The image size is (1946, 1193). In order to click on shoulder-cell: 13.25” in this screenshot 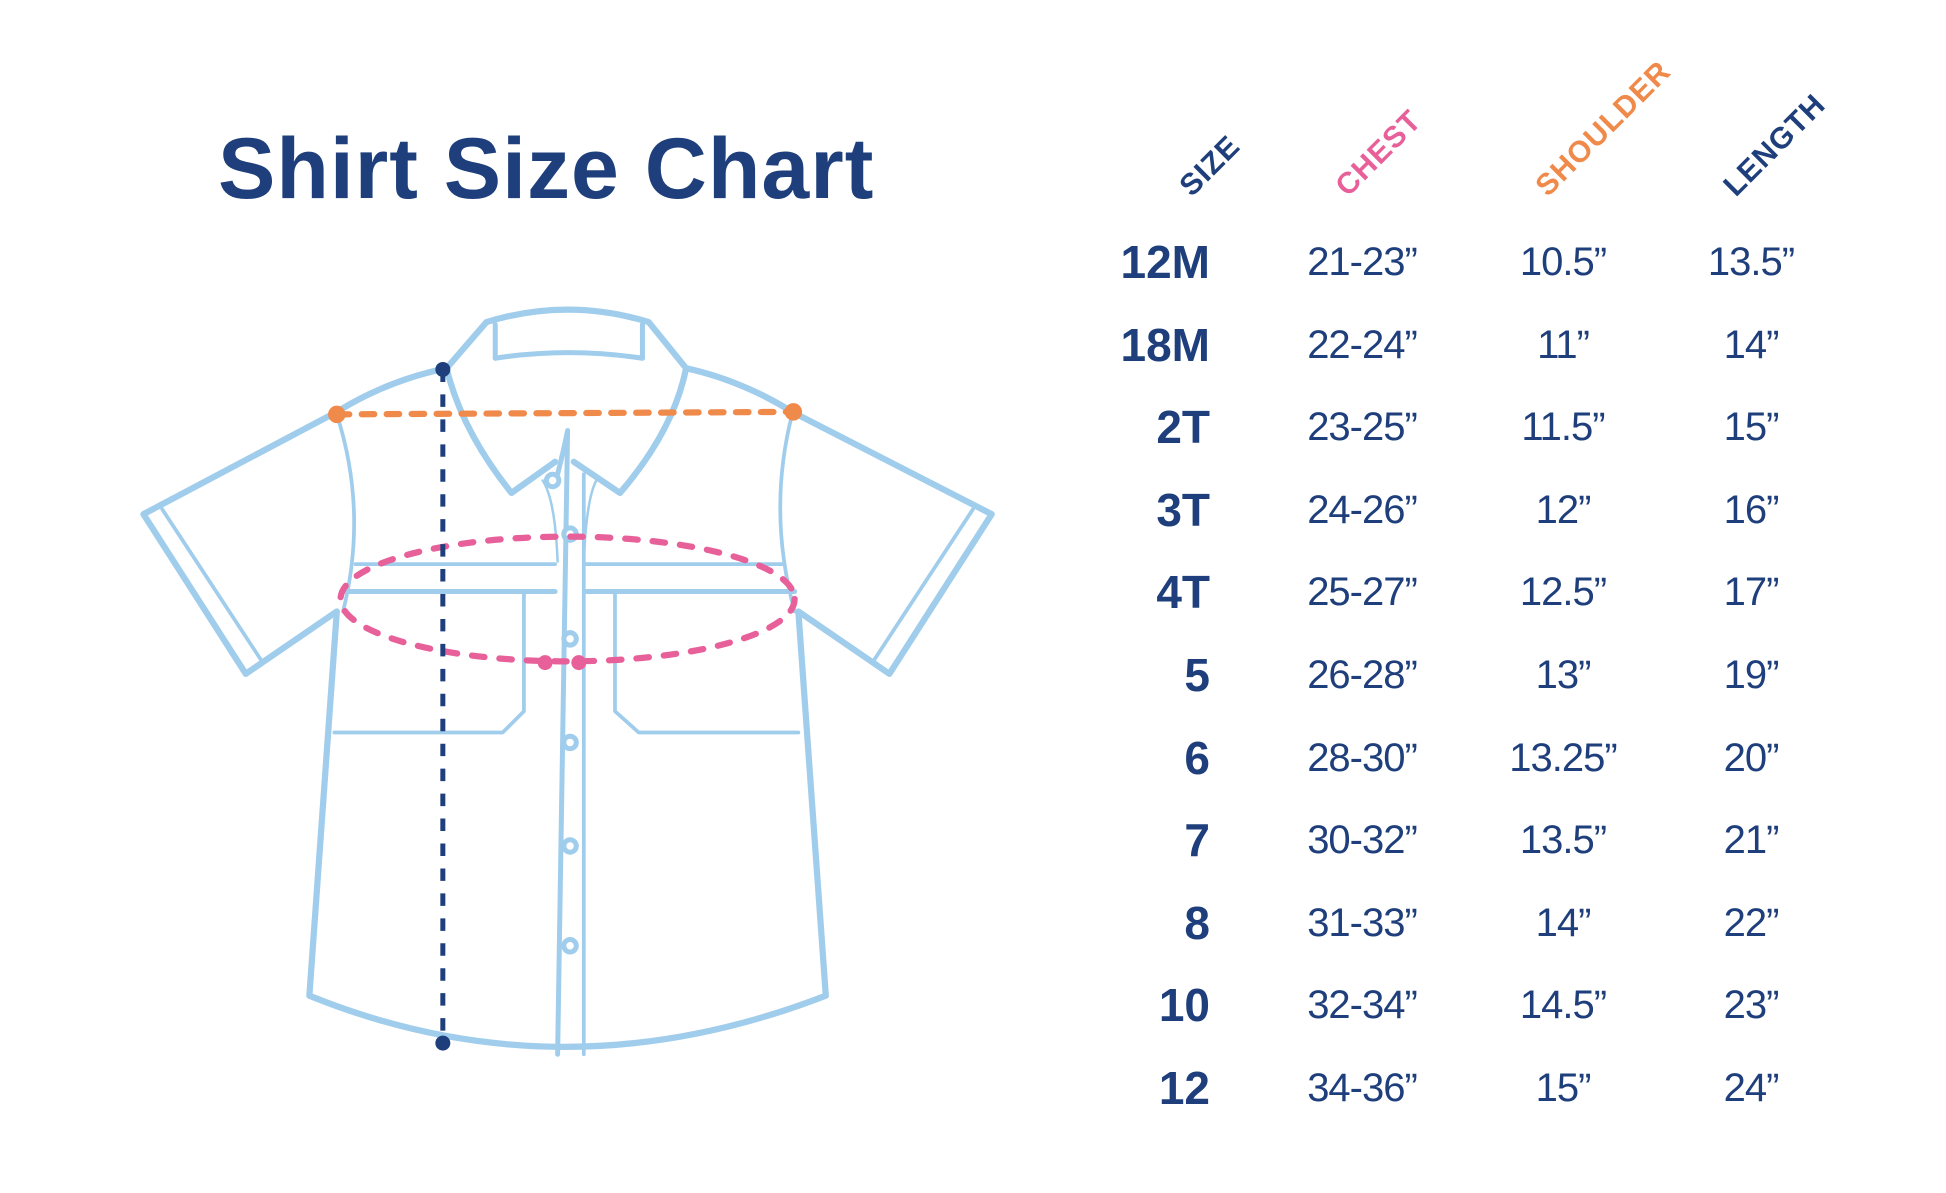, I will do `click(1563, 757)`.